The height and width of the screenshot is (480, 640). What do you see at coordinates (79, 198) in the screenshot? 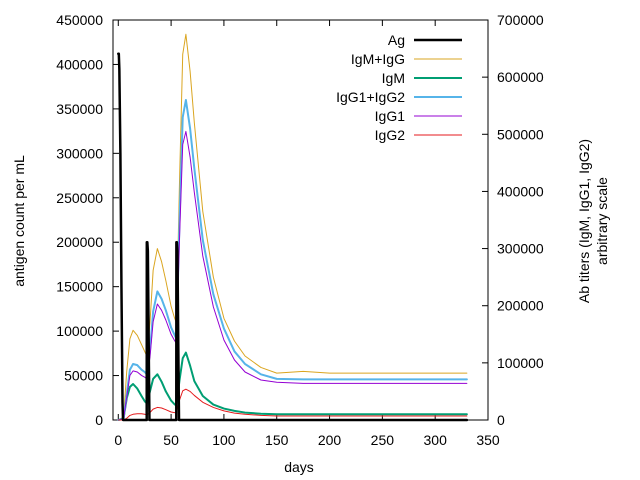
I see `y-tick-label: 250000` at bounding box center [79, 198].